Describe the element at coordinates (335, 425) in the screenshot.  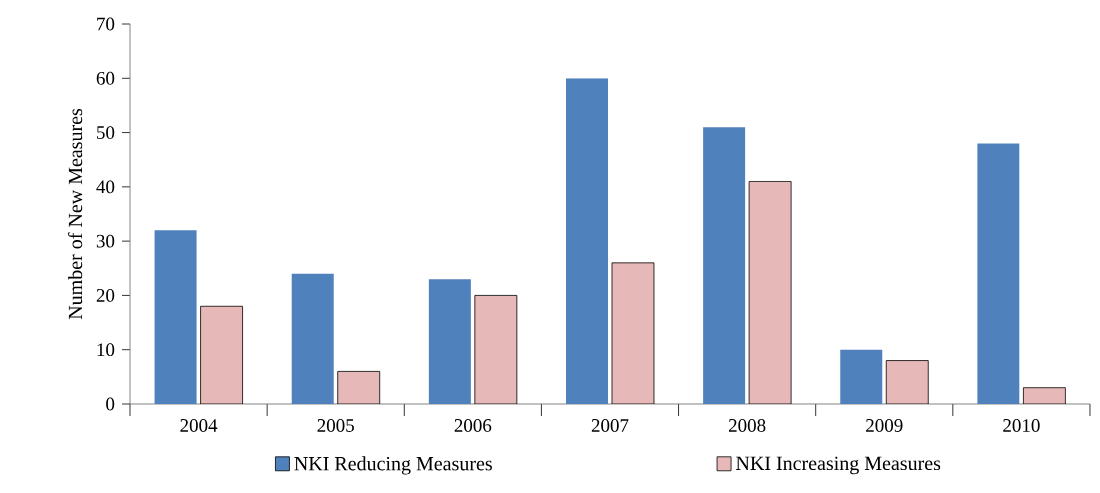
I see `x-tick-label: 2005` at that location.